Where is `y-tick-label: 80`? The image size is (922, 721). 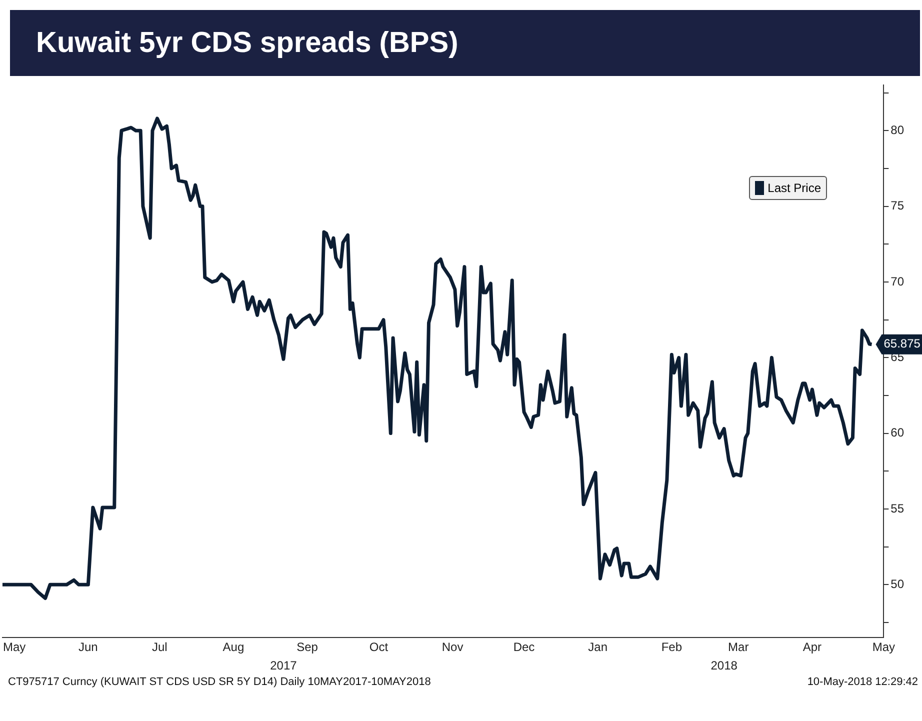
y-tick-label: 80 is located at coordinates (897, 129).